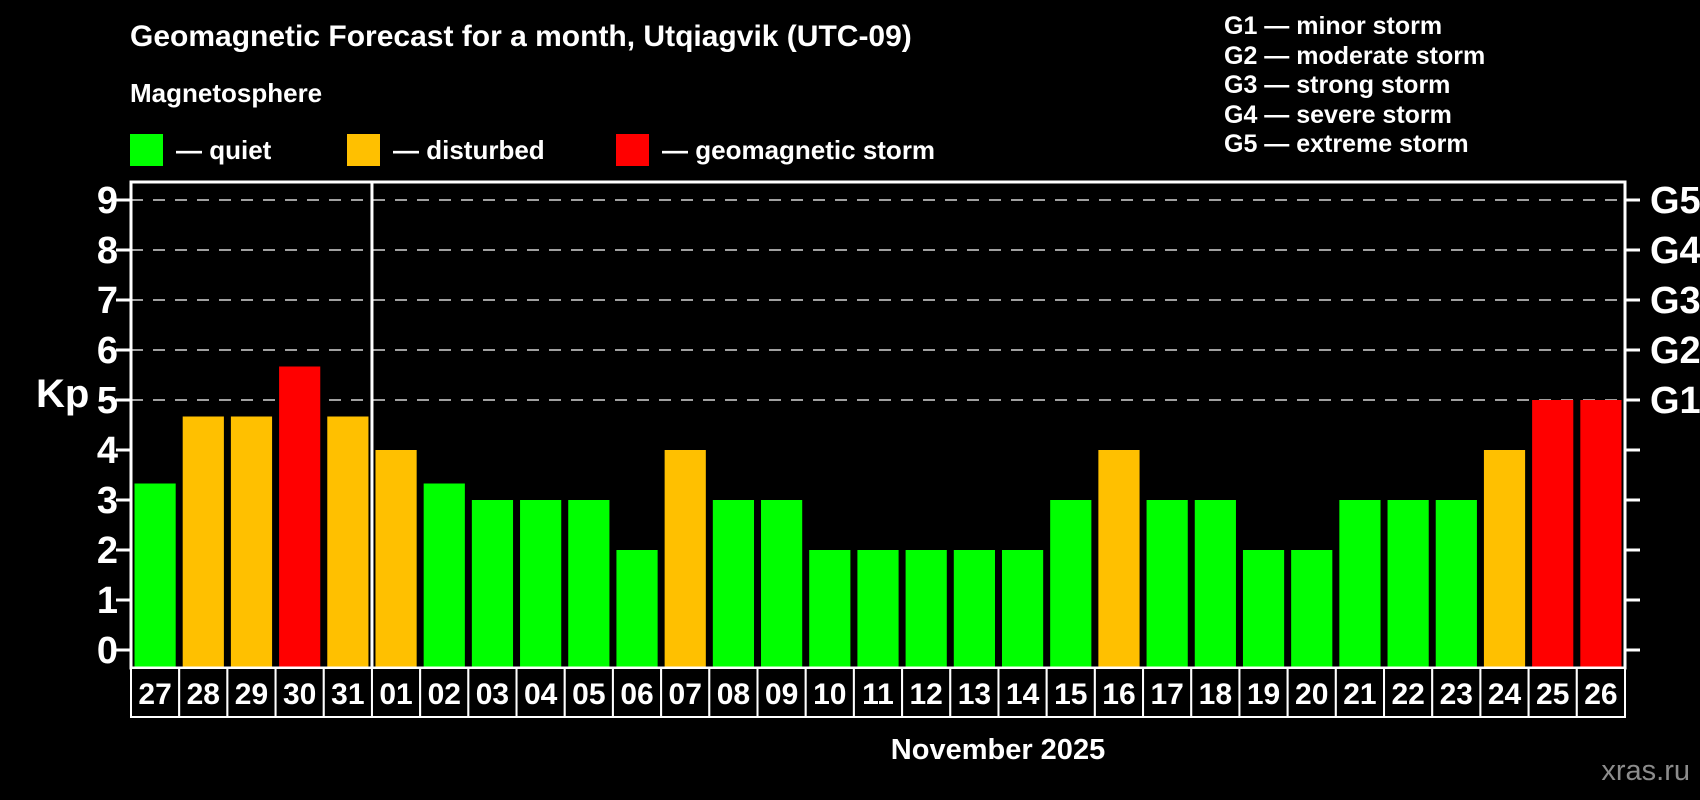  I want to click on day-label-20: 20, so click(1311, 694).